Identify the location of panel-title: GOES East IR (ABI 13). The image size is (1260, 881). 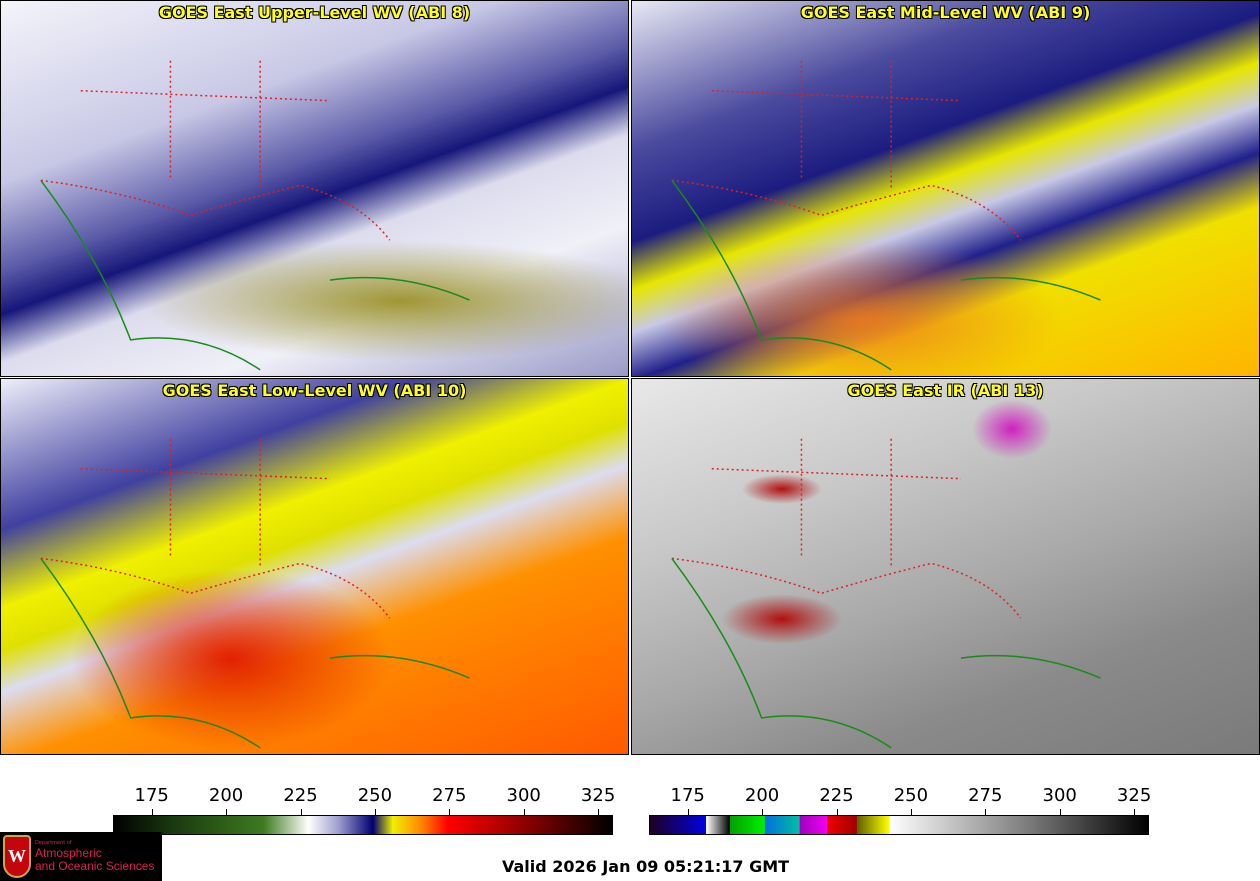
(945, 390).